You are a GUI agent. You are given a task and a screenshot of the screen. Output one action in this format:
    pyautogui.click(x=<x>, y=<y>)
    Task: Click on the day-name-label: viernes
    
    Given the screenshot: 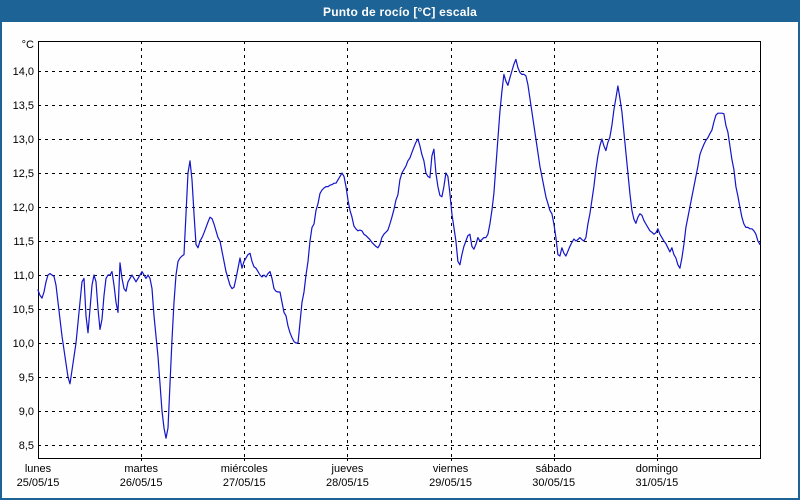 What is the action you would take?
    pyautogui.click(x=451, y=469)
    